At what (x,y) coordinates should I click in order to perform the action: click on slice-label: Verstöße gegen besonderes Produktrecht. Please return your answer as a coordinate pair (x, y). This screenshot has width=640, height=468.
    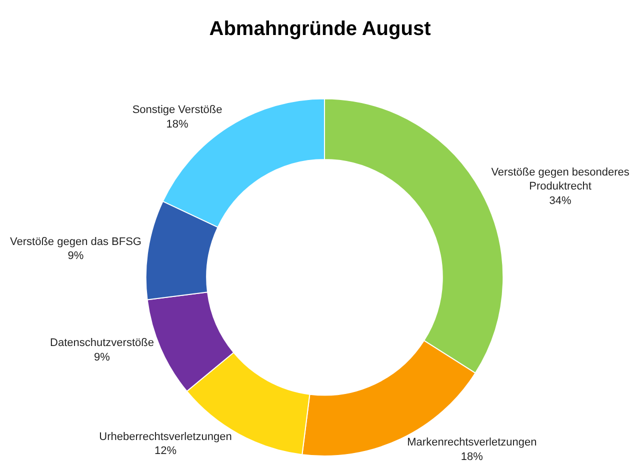
    Looking at the image, I should click on (560, 179).